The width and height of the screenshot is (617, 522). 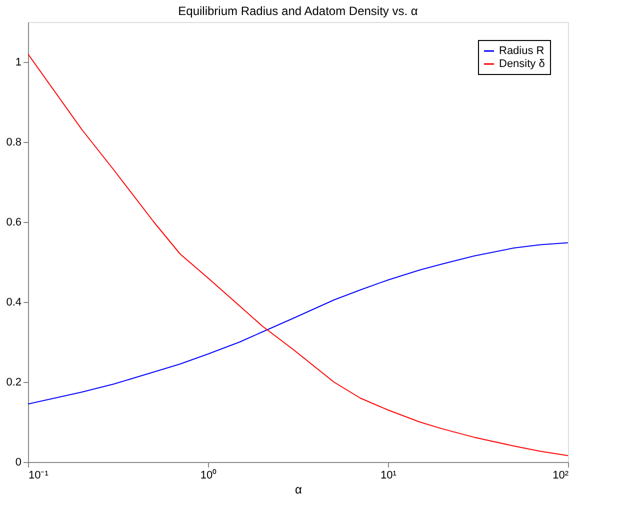 I want to click on x-tick-label: 10⁻¹, so click(x=38, y=476).